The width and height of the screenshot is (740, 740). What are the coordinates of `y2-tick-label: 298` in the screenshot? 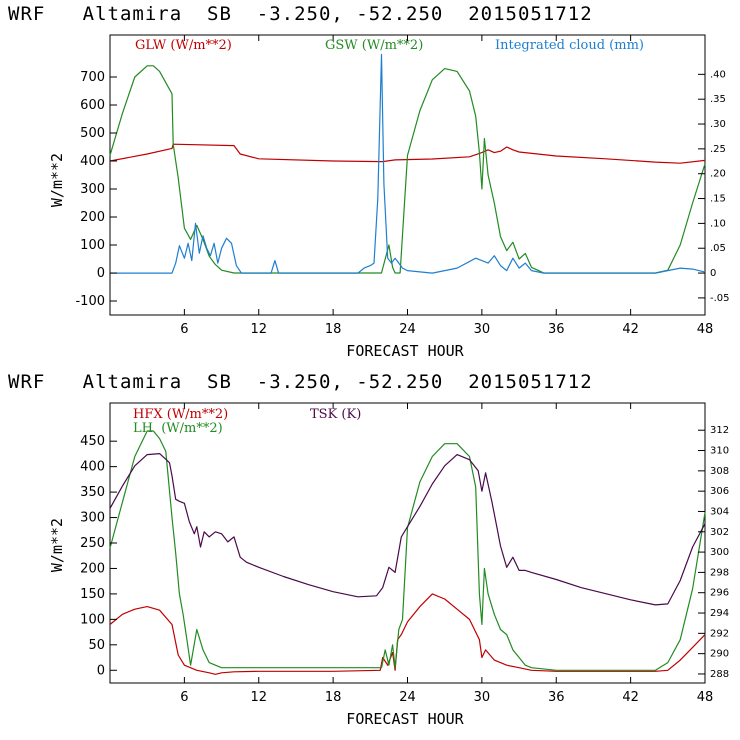 It's located at (719, 572).